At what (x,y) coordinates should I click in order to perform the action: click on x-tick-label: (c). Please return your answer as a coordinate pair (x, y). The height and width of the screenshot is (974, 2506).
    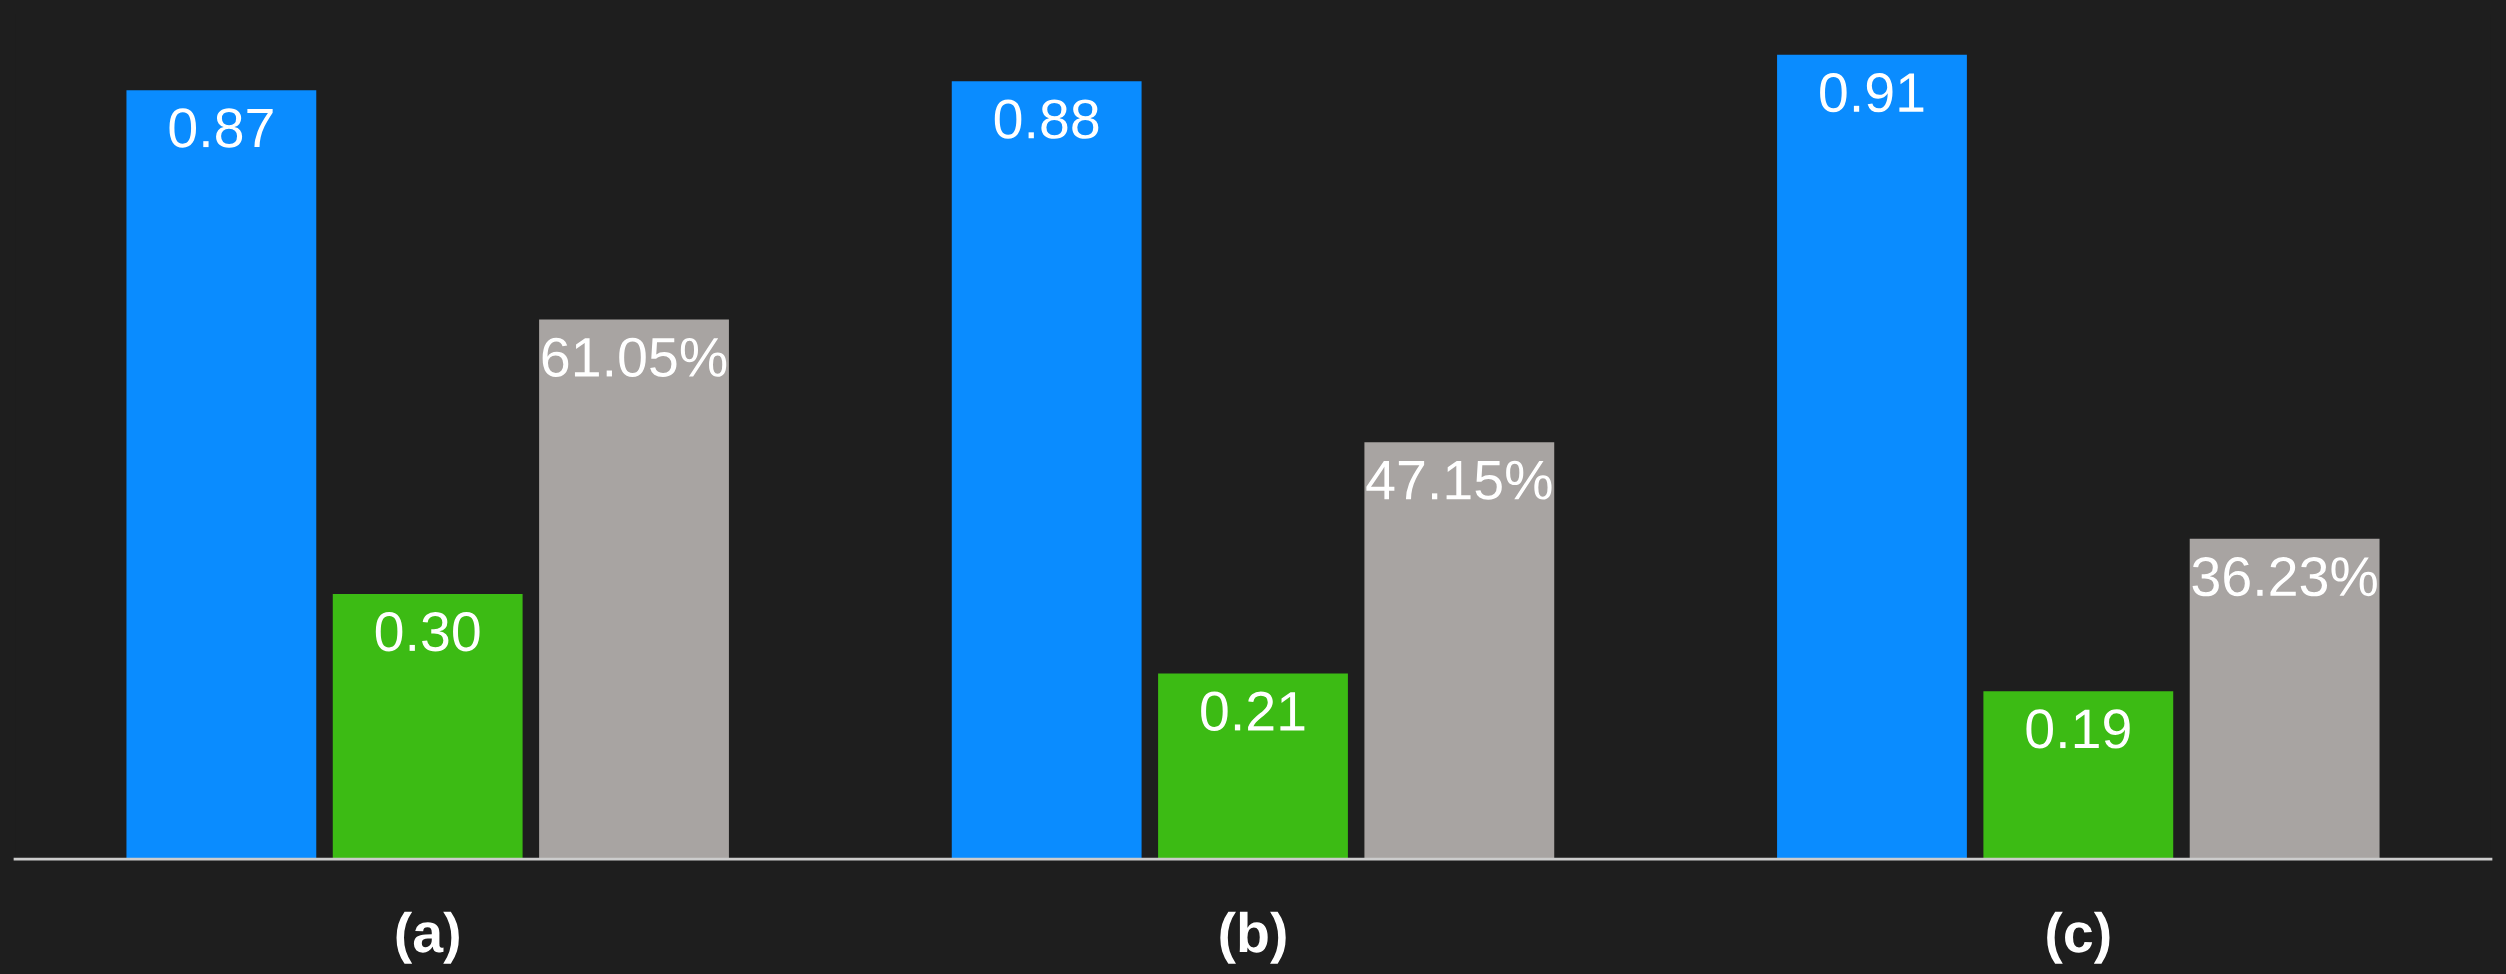
    Looking at the image, I should click on (2078, 937).